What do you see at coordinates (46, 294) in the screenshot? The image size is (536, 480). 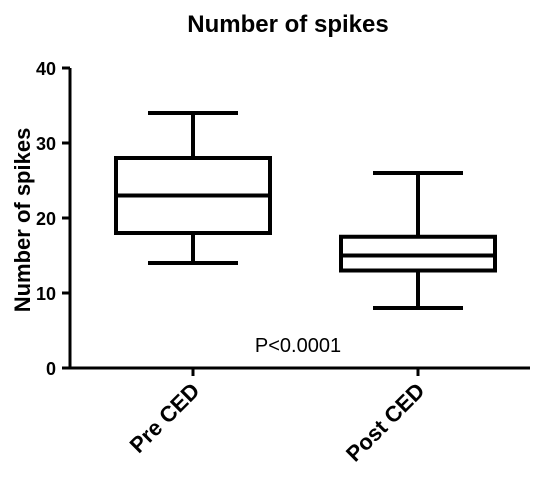 I see `y-tick-label: 10` at bounding box center [46, 294].